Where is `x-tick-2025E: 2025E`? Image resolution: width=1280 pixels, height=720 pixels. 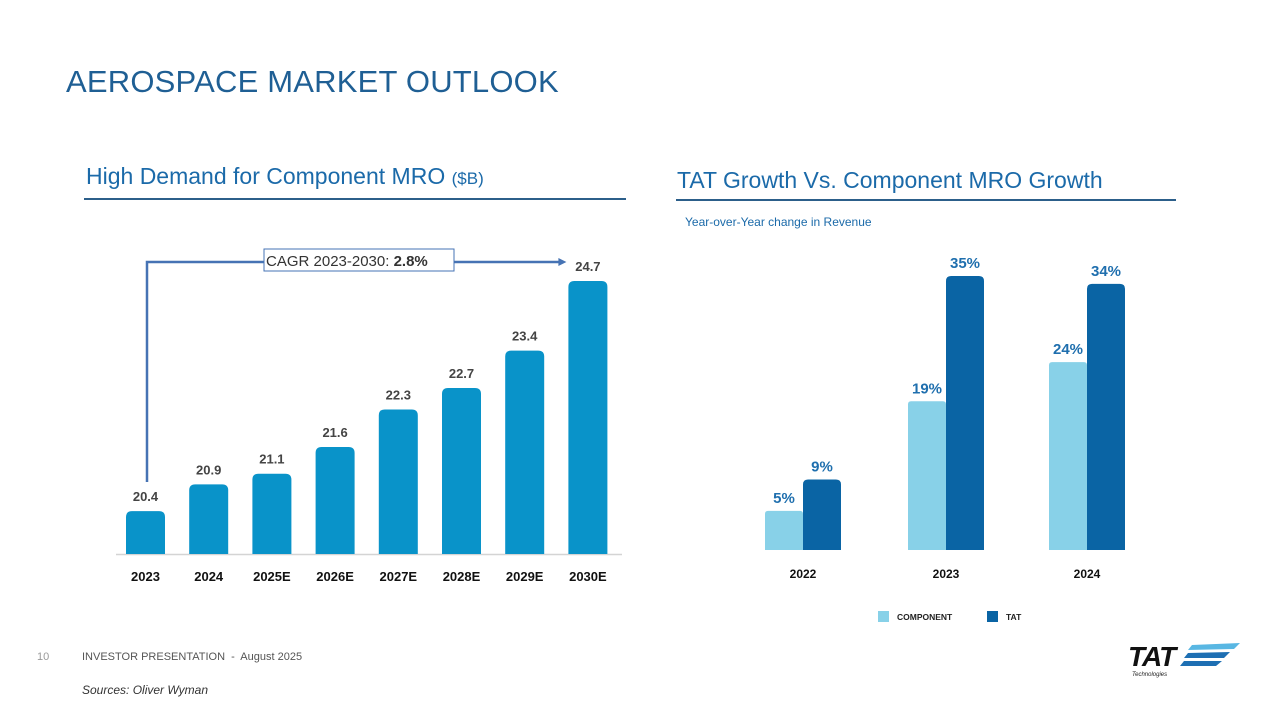 x-tick-2025E: 2025E is located at coordinates (272, 576).